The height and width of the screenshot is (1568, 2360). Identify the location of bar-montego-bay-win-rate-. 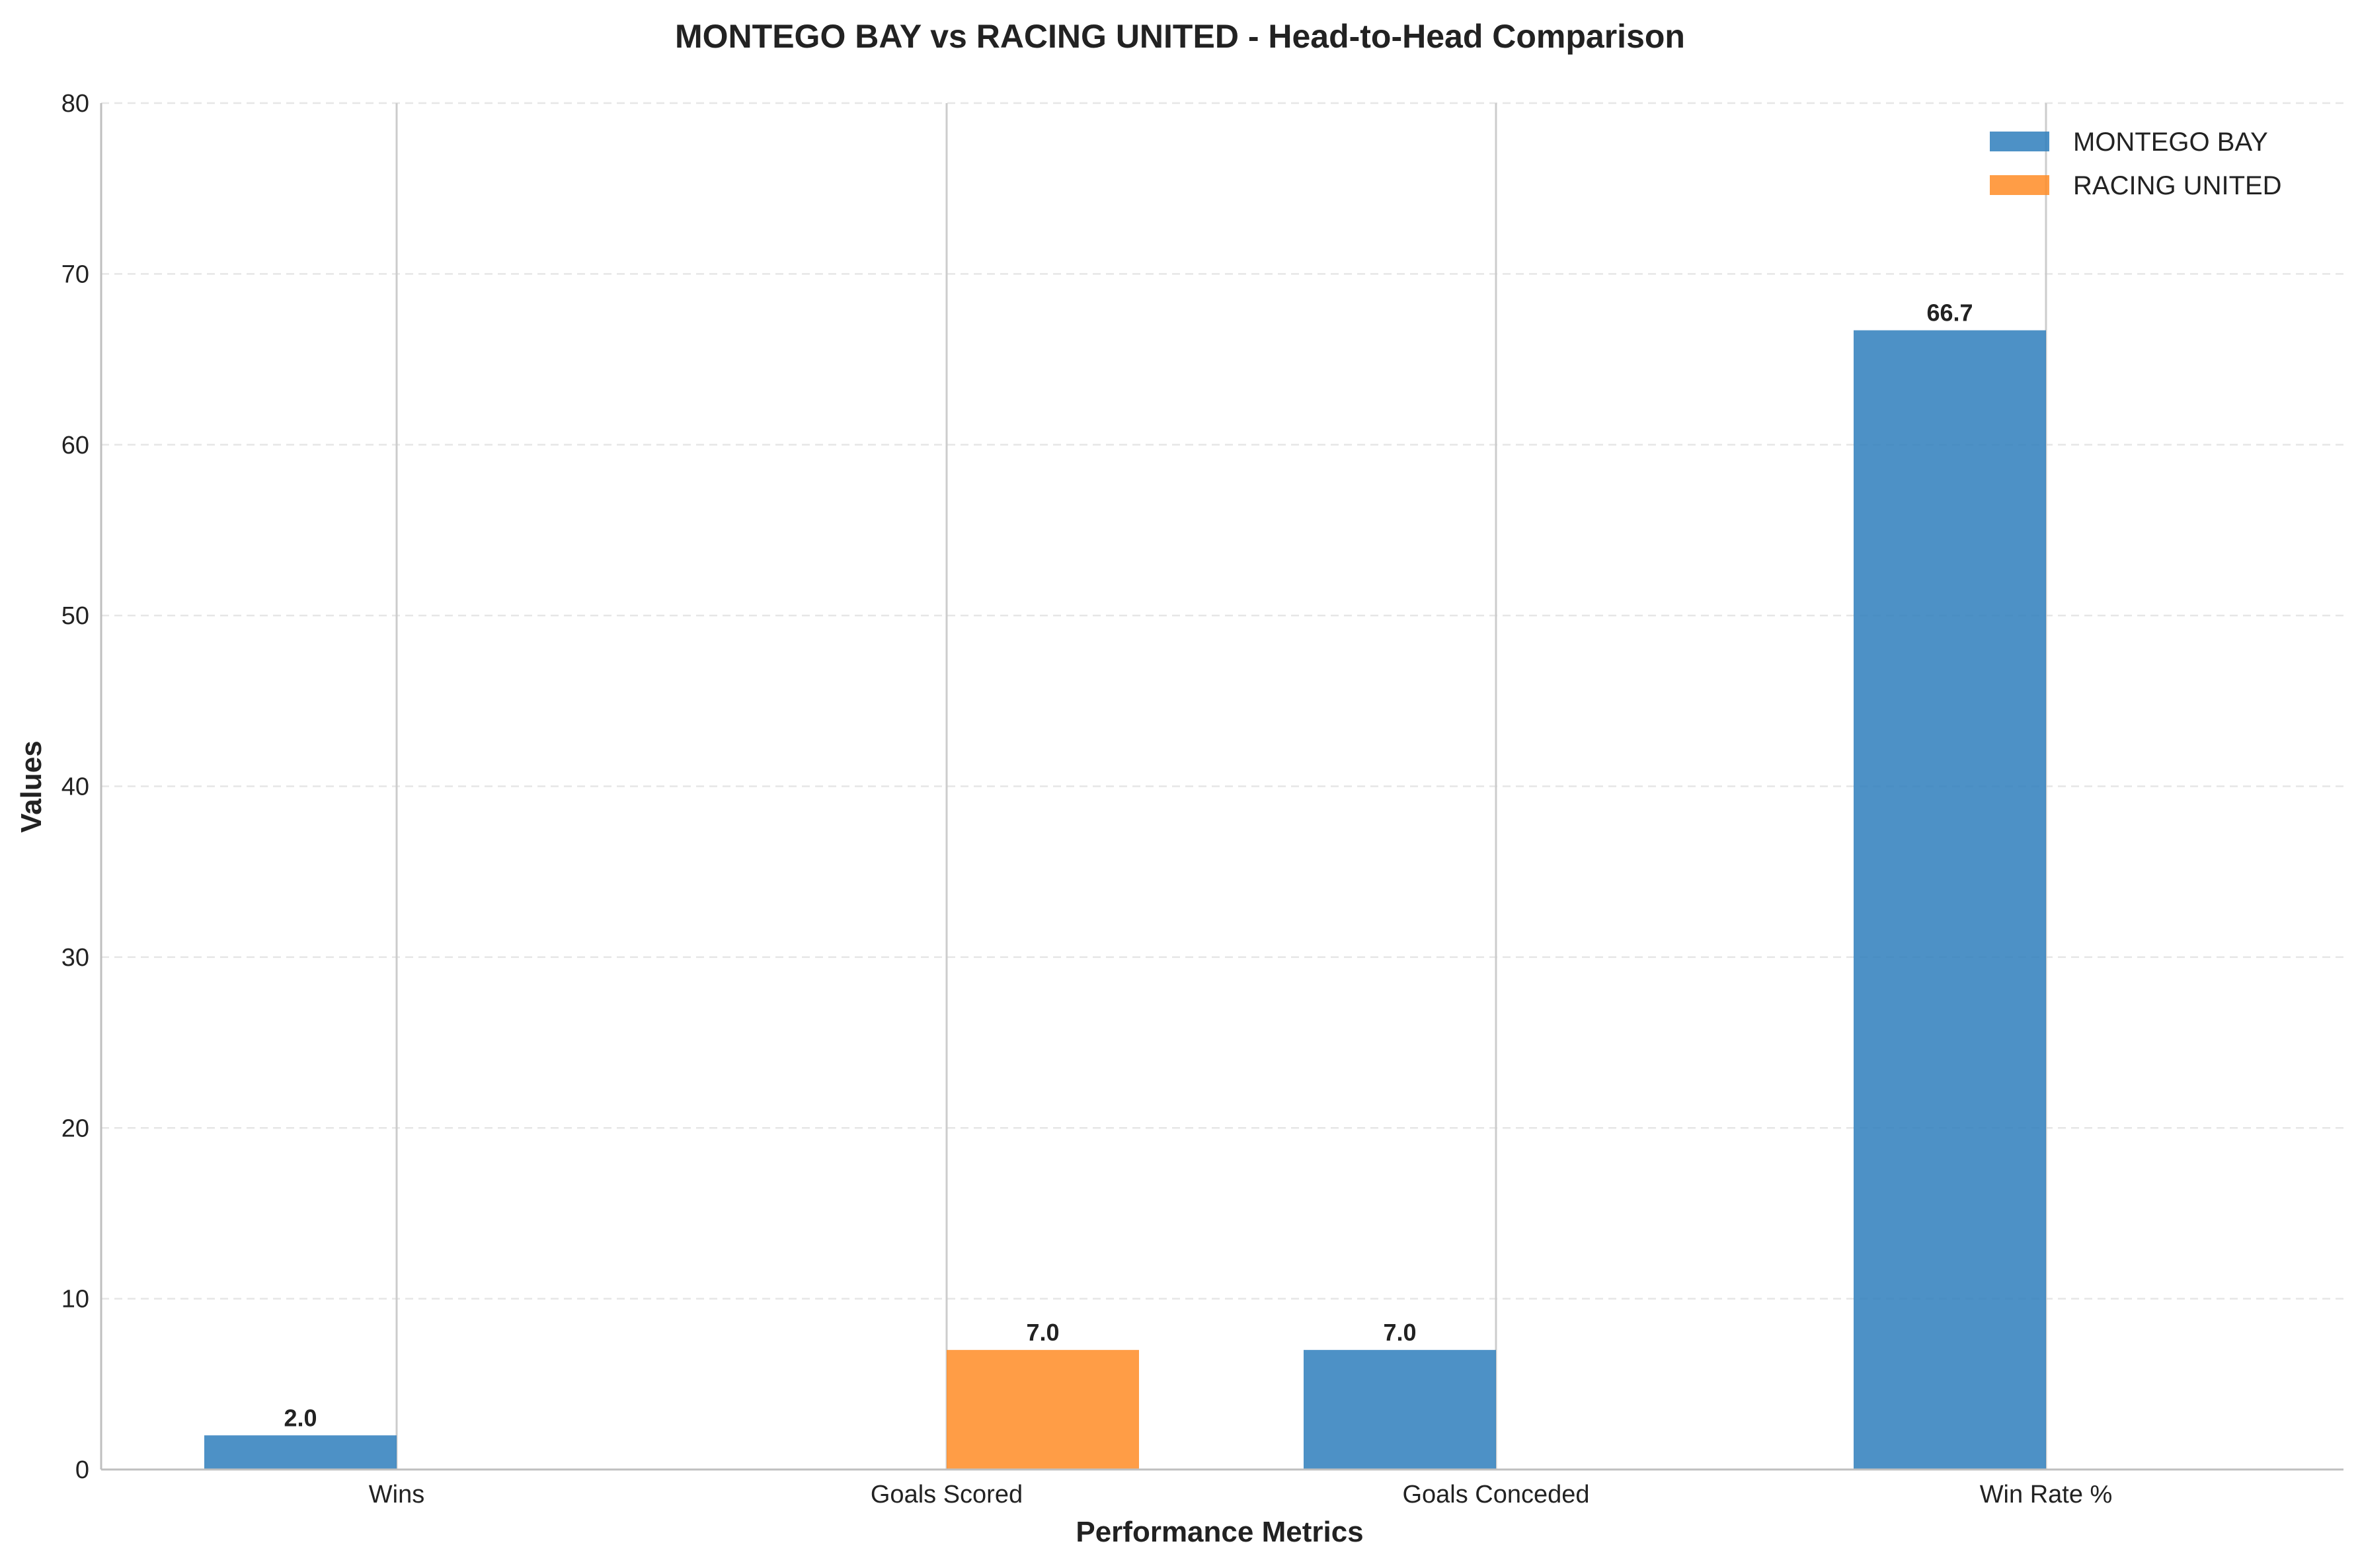
(1950, 900).